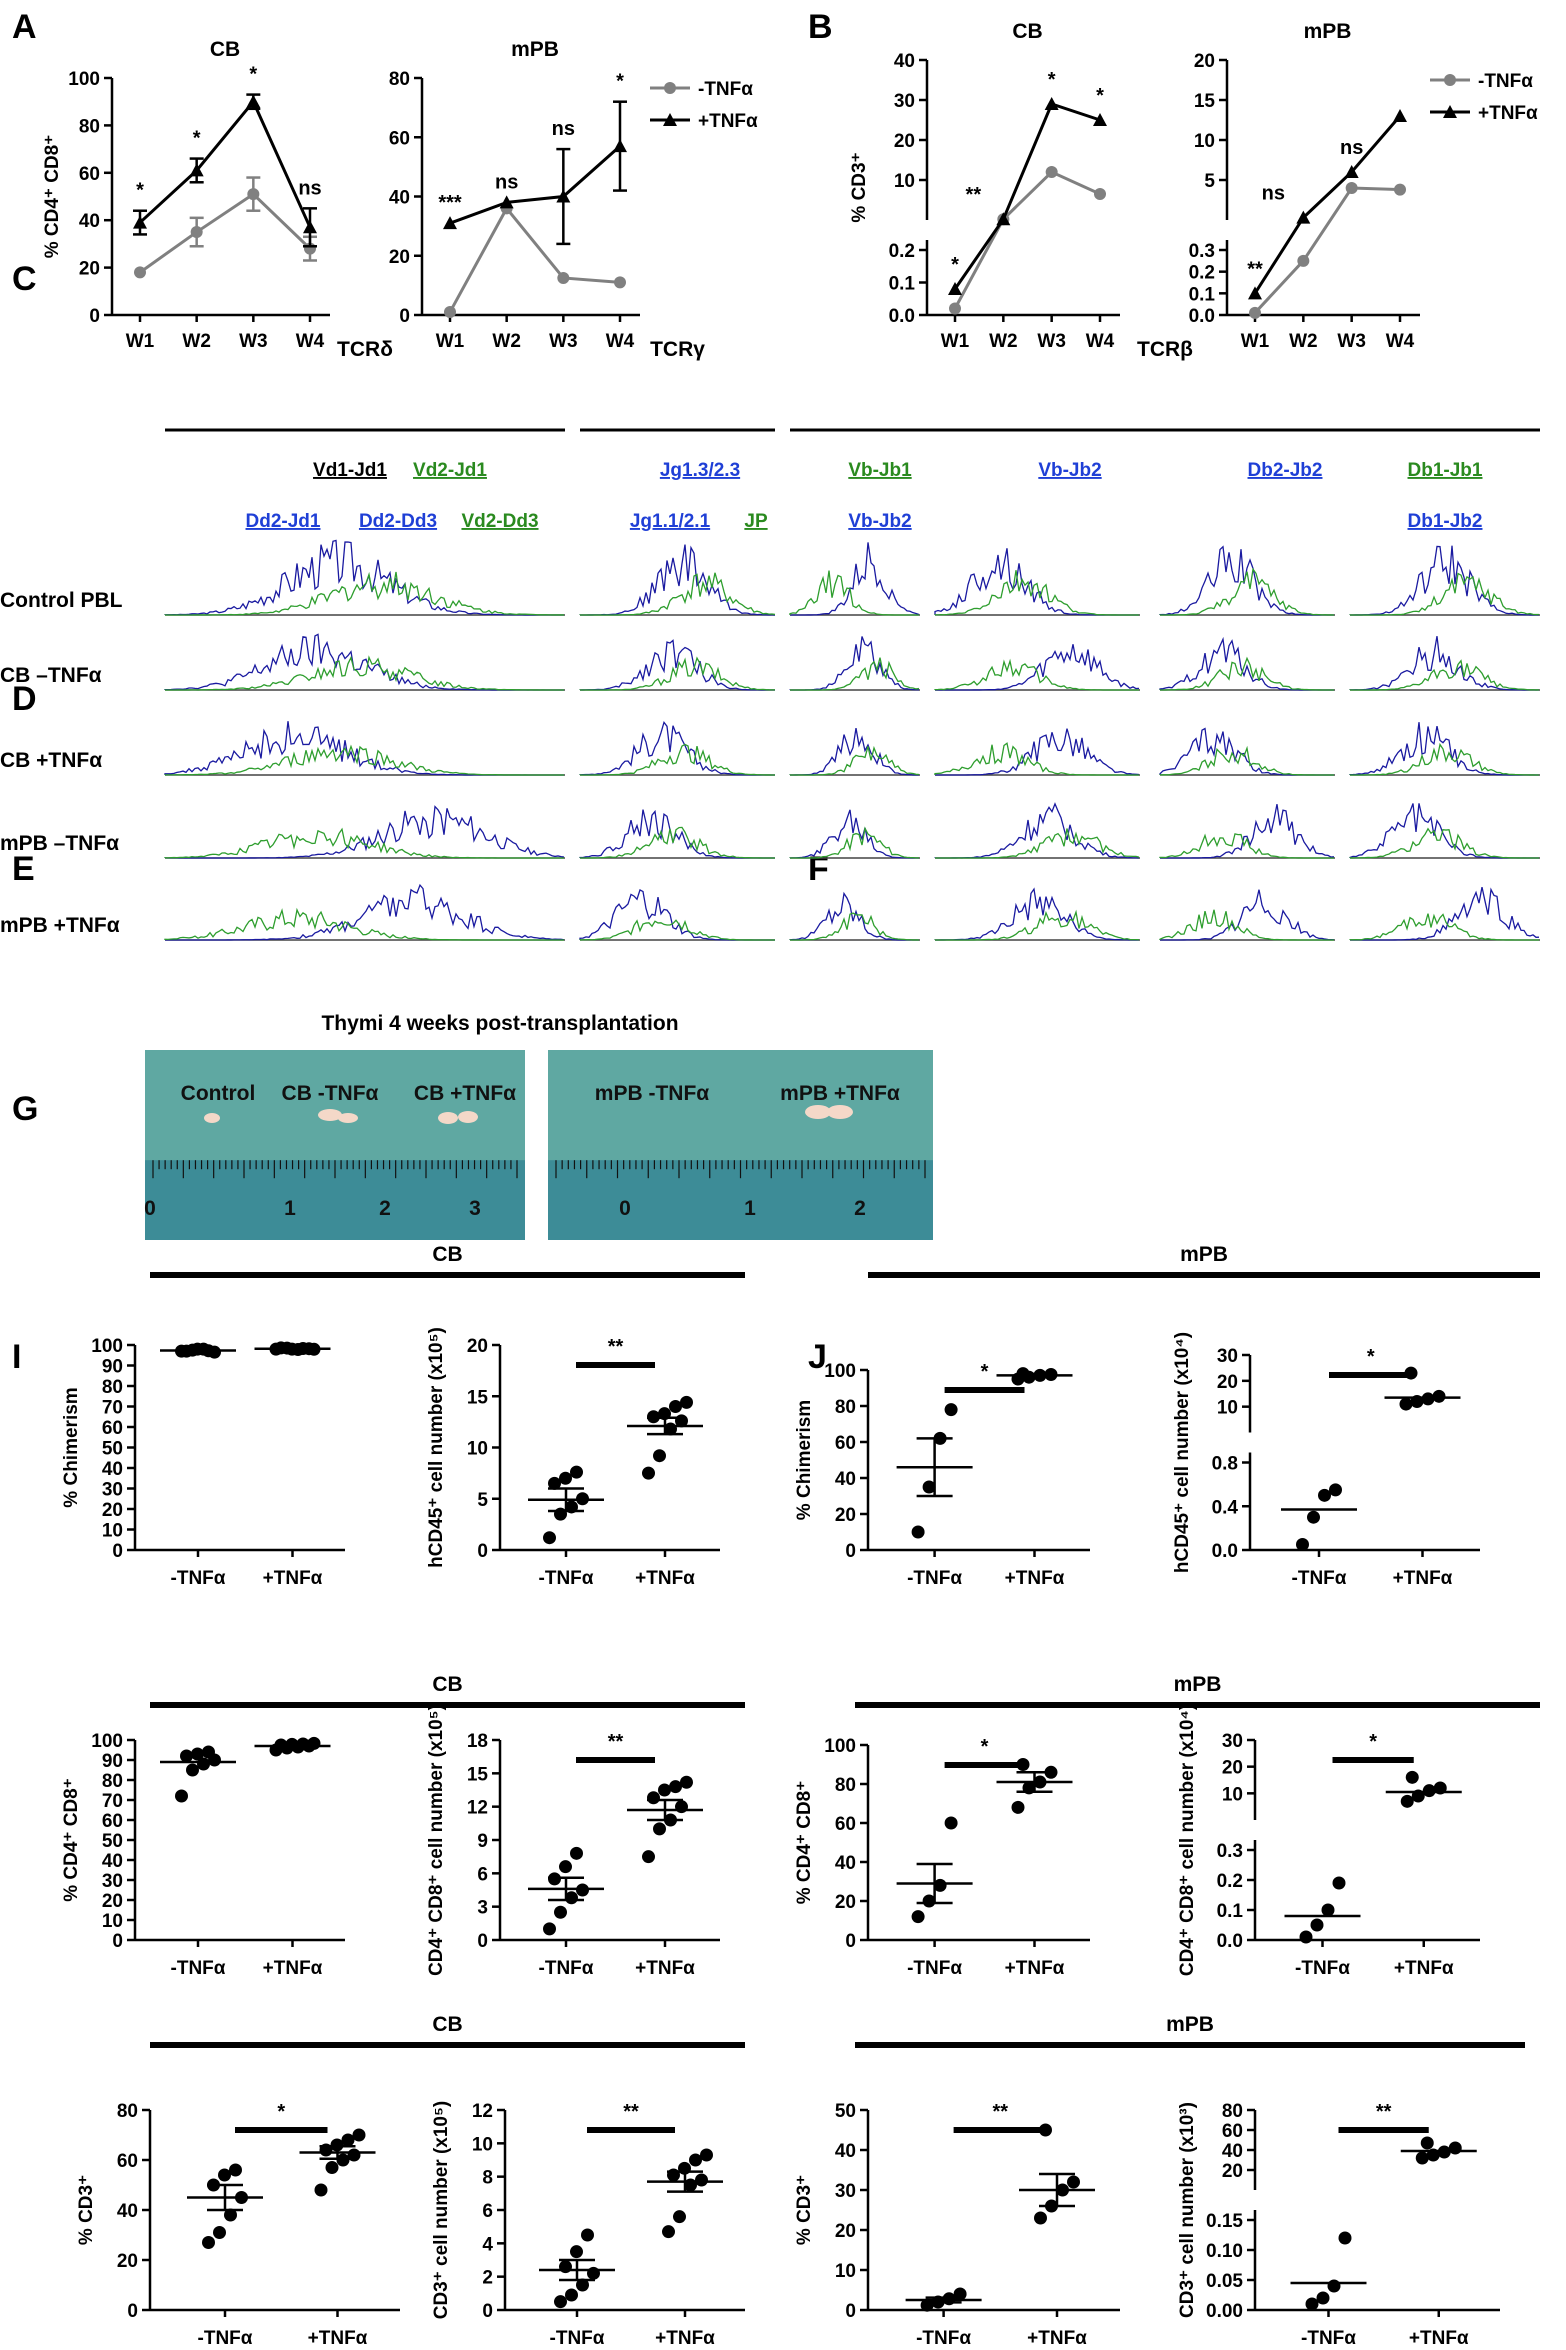  What do you see at coordinates (398, 521) in the screenshot?
I see `segment-label: Dd2-Dd3` at bounding box center [398, 521].